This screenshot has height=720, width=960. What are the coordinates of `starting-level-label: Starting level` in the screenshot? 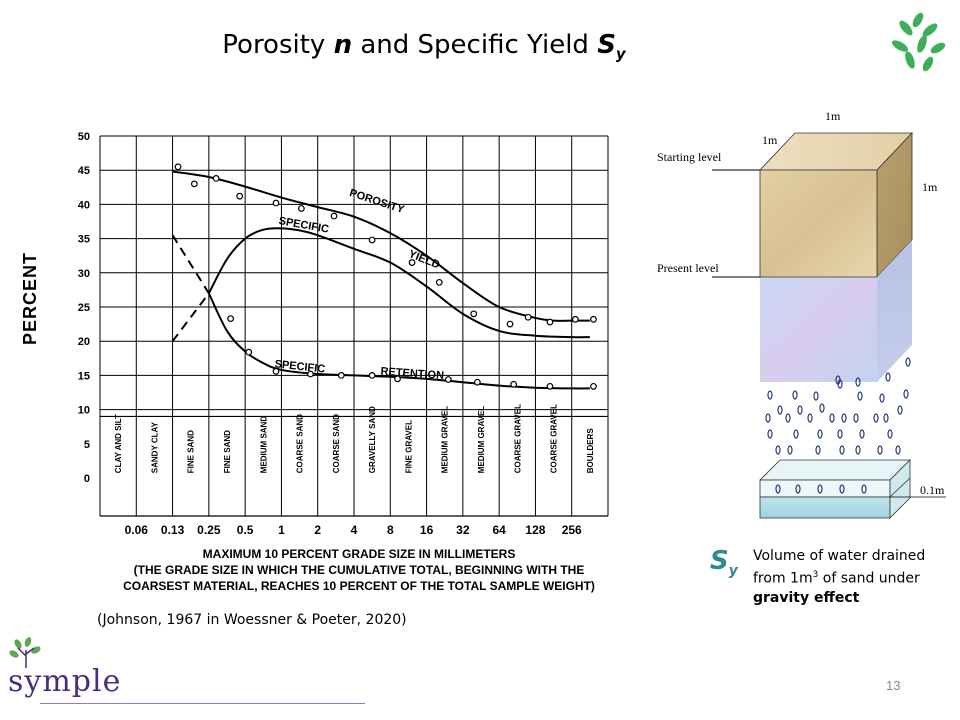 It's located at (689, 157).